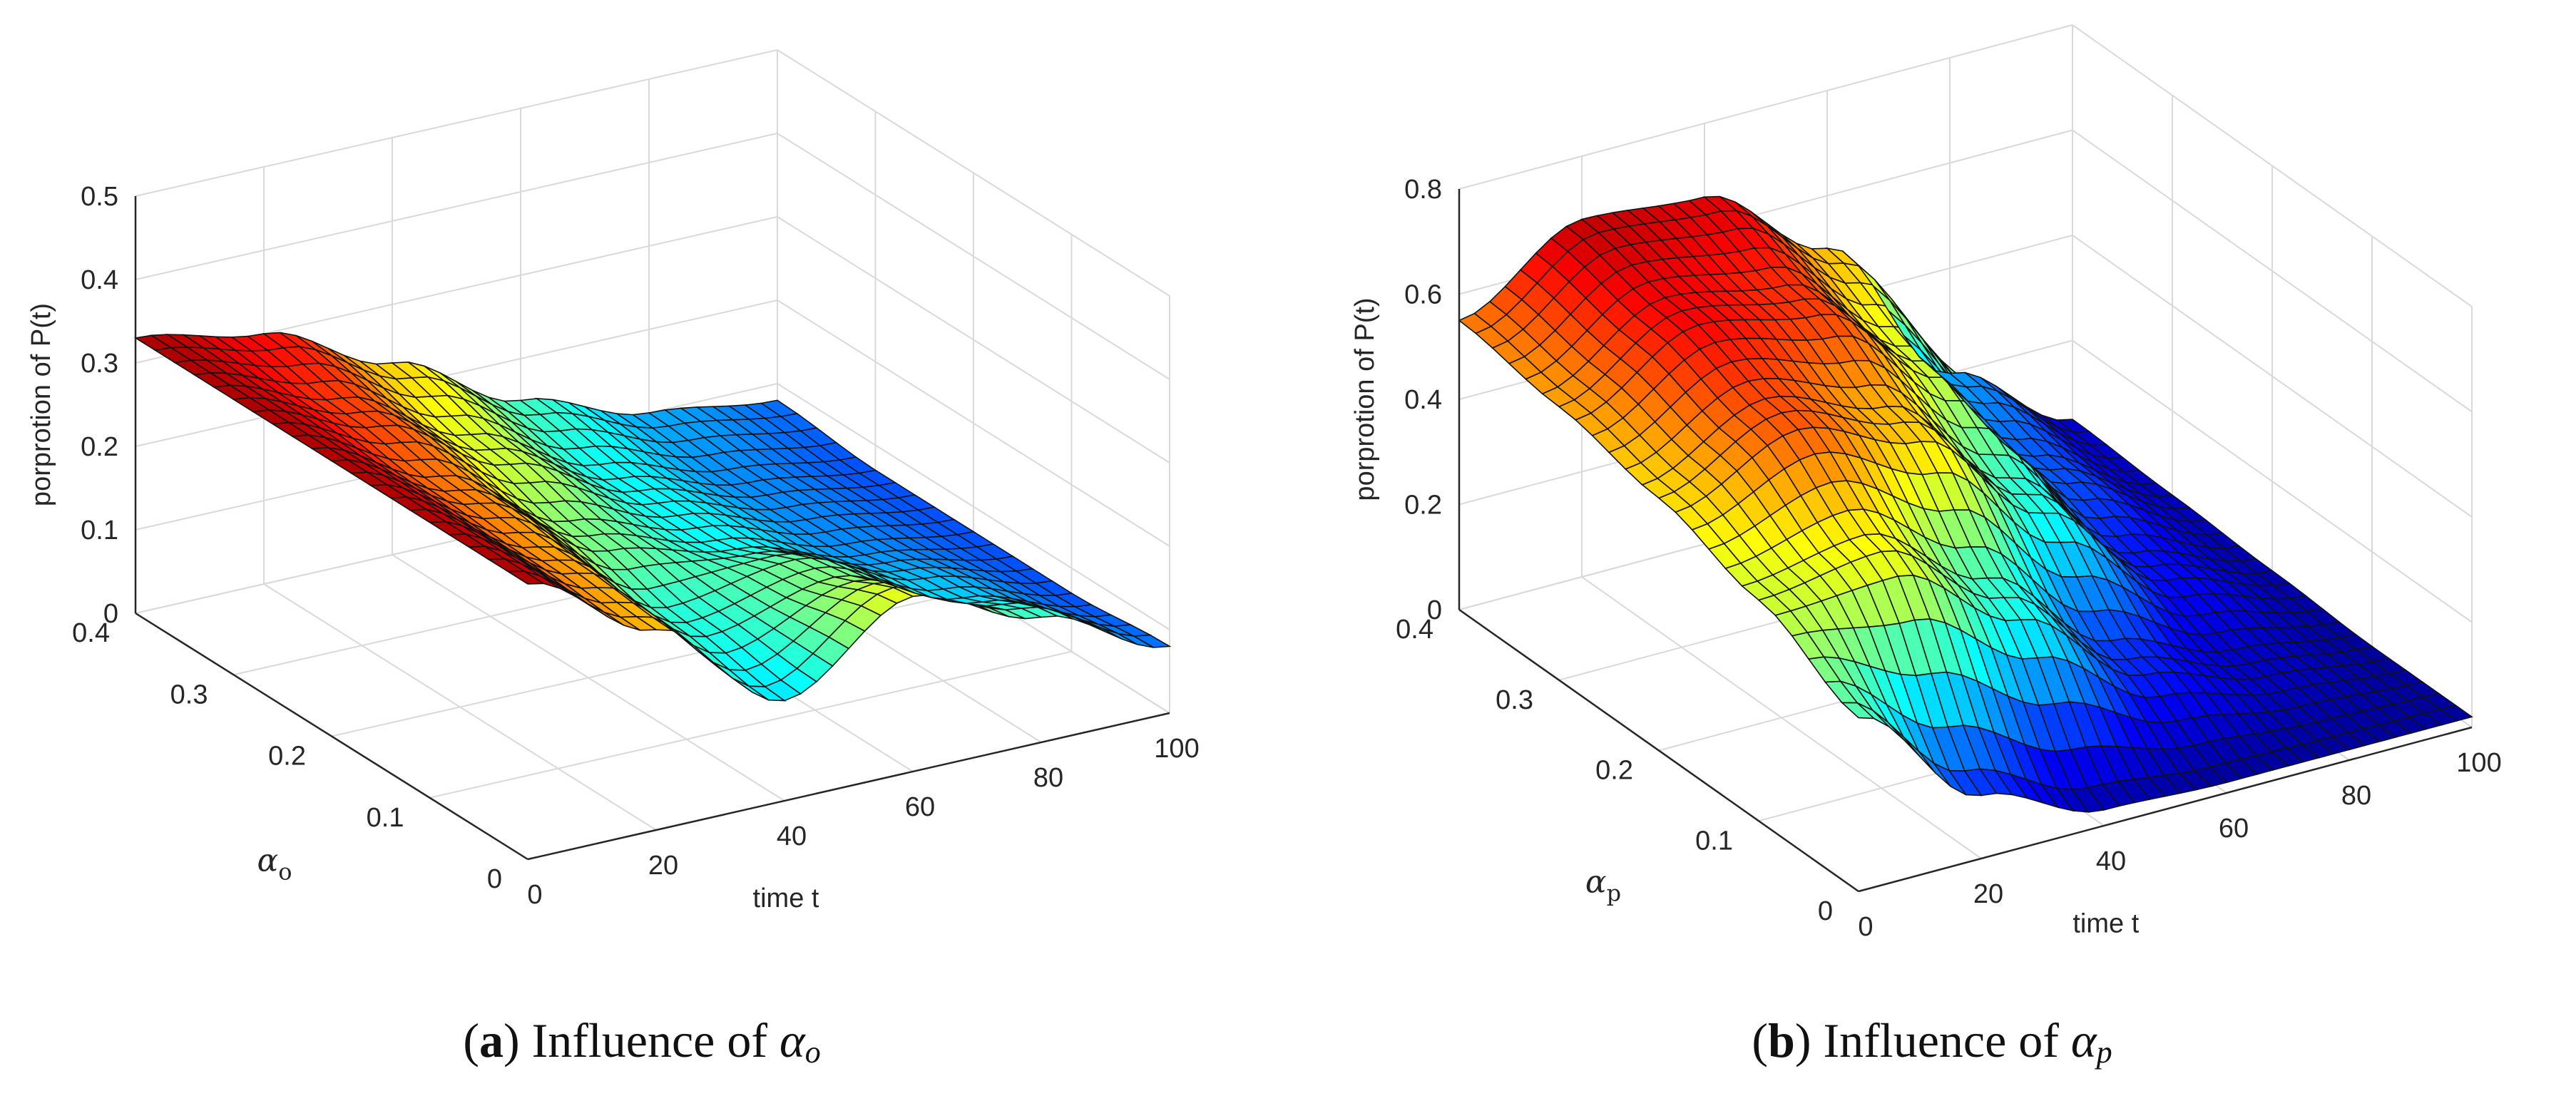 This screenshot has height=1096, width=2576. Describe the element at coordinates (100, 531) in the screenshot. I see `z-tick-label: 0.1` at that location.